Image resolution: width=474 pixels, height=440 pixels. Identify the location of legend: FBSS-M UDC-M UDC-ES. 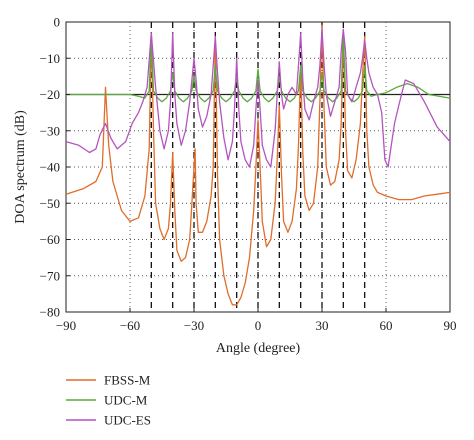
(108, 400).